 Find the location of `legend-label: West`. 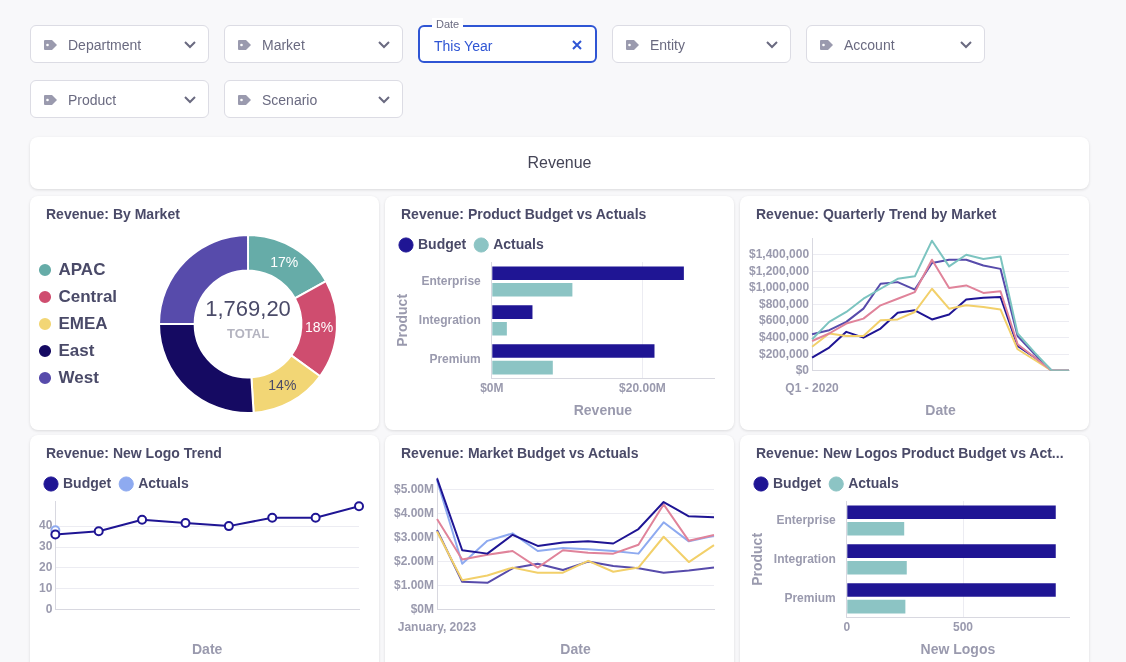

legend-label: West is located at coordinates (79, 377).